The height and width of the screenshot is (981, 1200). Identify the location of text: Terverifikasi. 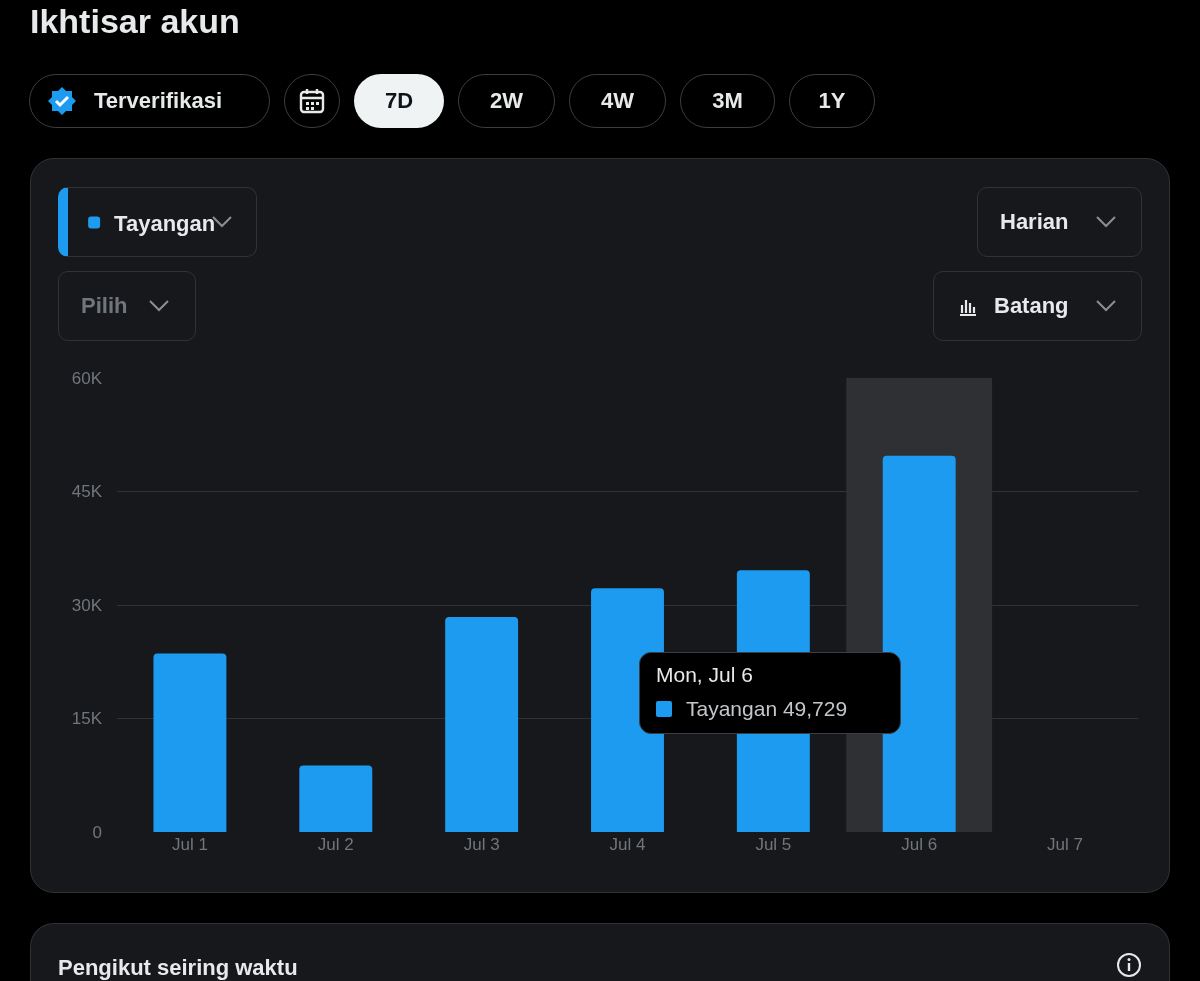
(149, 101).